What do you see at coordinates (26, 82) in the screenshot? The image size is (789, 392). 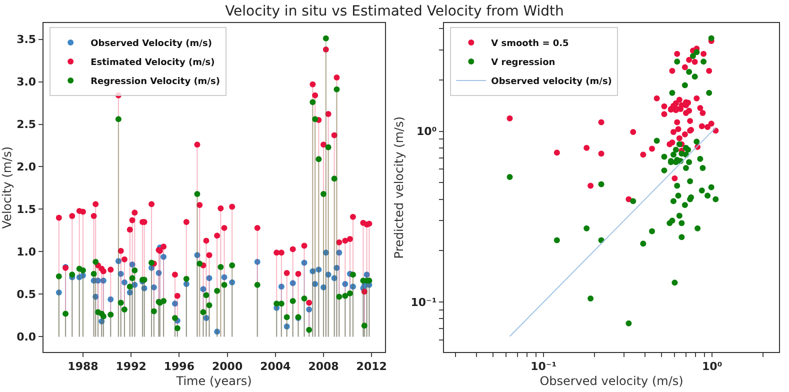 I see `y-tick-label: 3.0` at bounding box center [26, 82].